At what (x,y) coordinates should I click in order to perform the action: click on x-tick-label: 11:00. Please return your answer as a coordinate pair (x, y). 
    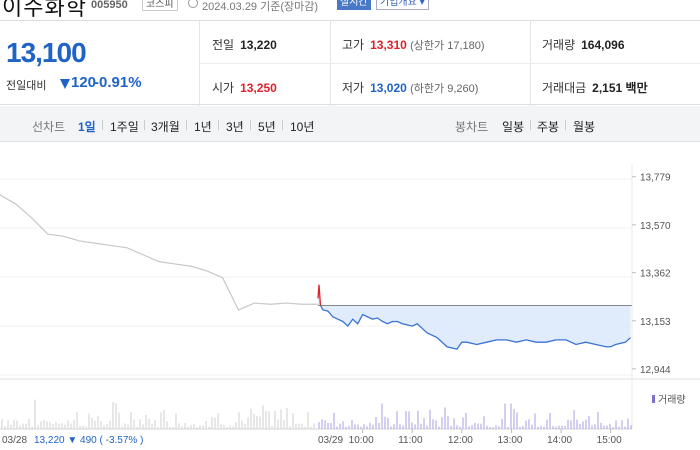
    Looking at the image, I should click on (410, 440).